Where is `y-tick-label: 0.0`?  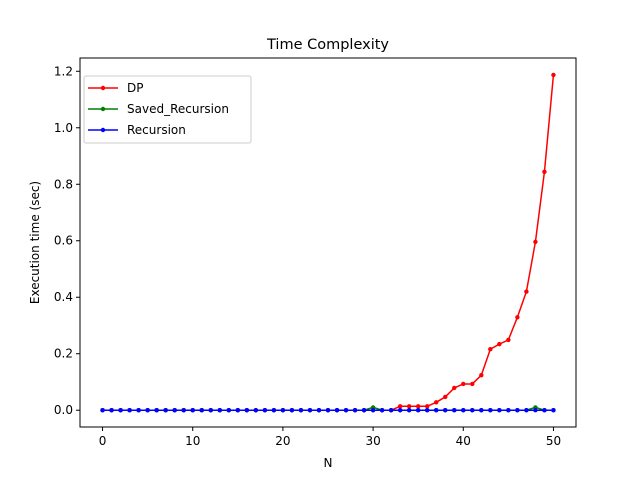 y-tick-label: 0.0 is located at coordinates (63, 410).